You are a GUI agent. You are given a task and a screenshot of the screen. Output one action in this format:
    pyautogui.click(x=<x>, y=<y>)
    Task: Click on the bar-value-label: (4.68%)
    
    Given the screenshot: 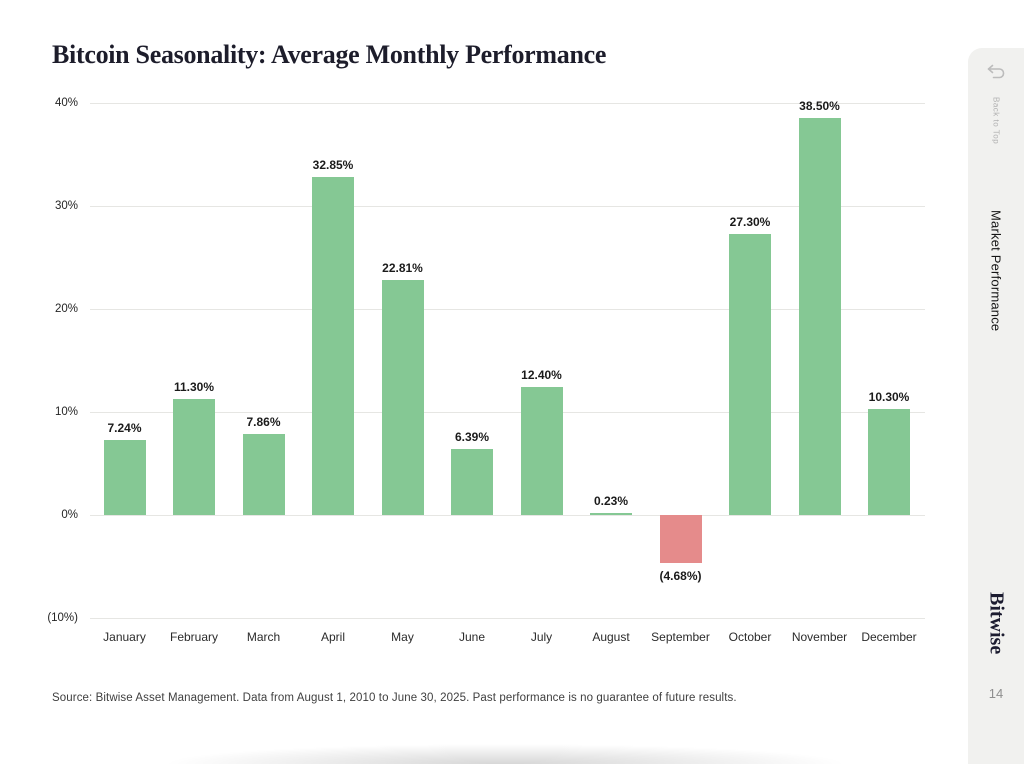 What is the action you would take?
    pyautogui.click(x=680, y=576)
    